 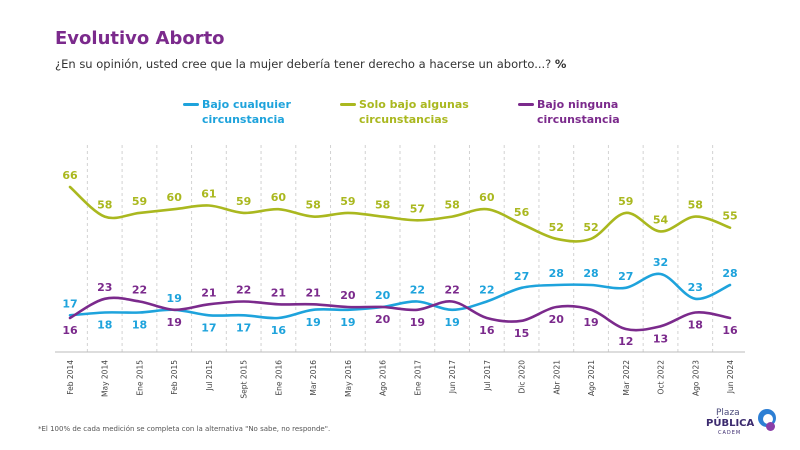 What do you see at coordinates (728, 413) in the screenshot?
I see `logo-line1: Plaza` at bounding box center [728, 413].